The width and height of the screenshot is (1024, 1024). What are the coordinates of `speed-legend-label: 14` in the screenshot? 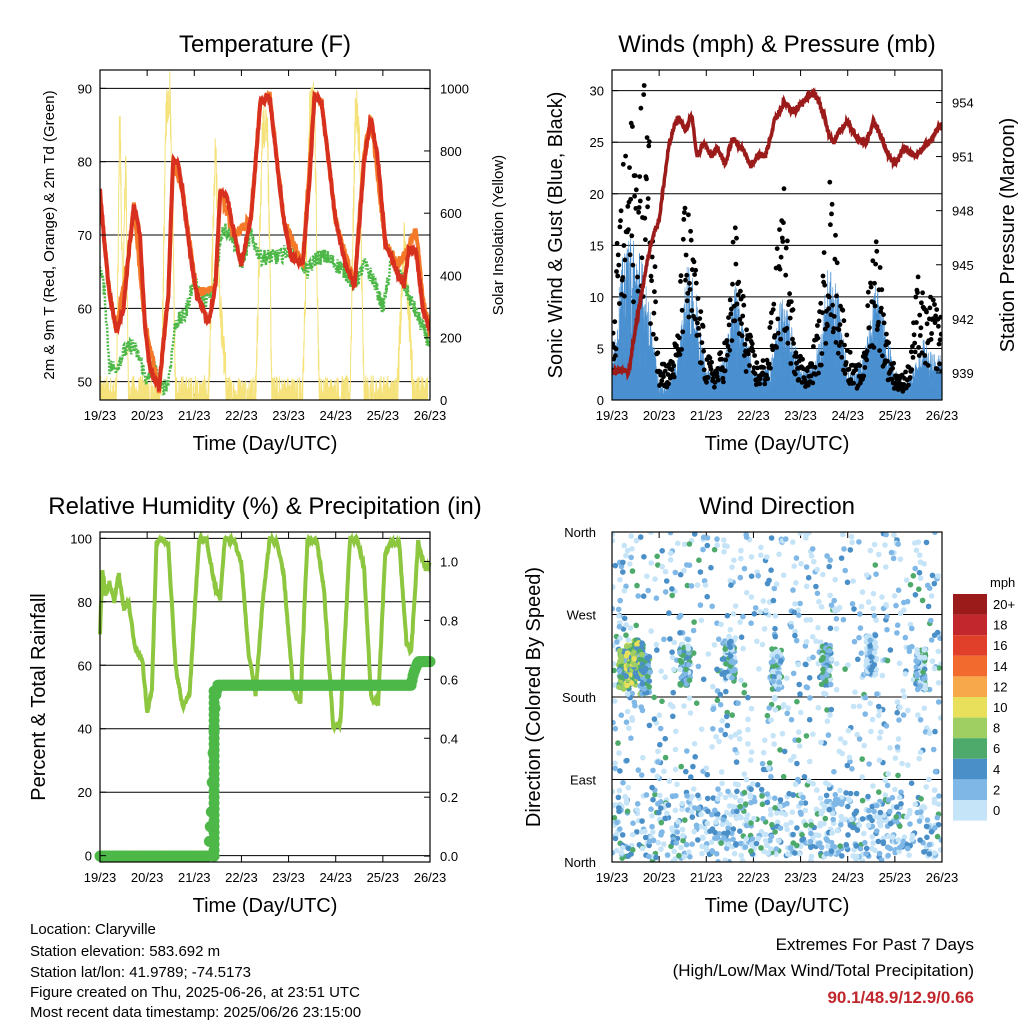 It's located at (1000, 666).